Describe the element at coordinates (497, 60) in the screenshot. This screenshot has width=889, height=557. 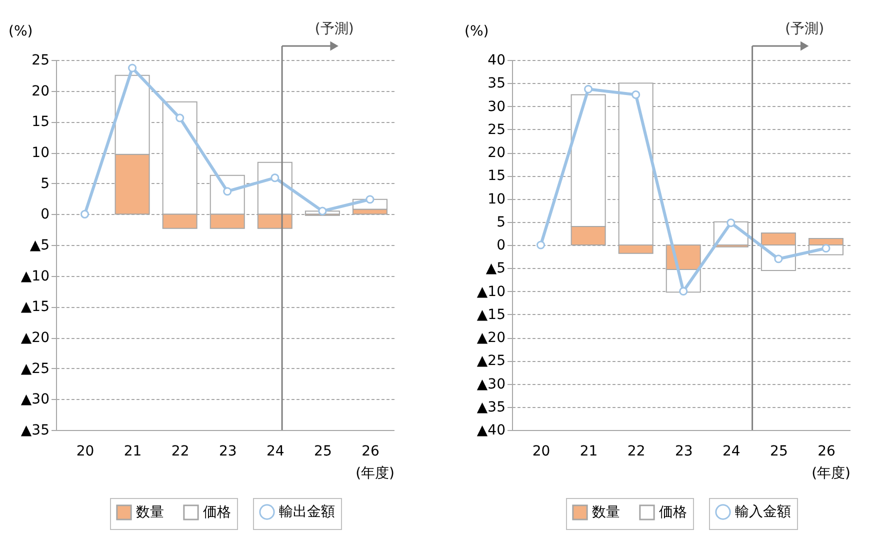
I see `y-tick-label: 40` at that location.